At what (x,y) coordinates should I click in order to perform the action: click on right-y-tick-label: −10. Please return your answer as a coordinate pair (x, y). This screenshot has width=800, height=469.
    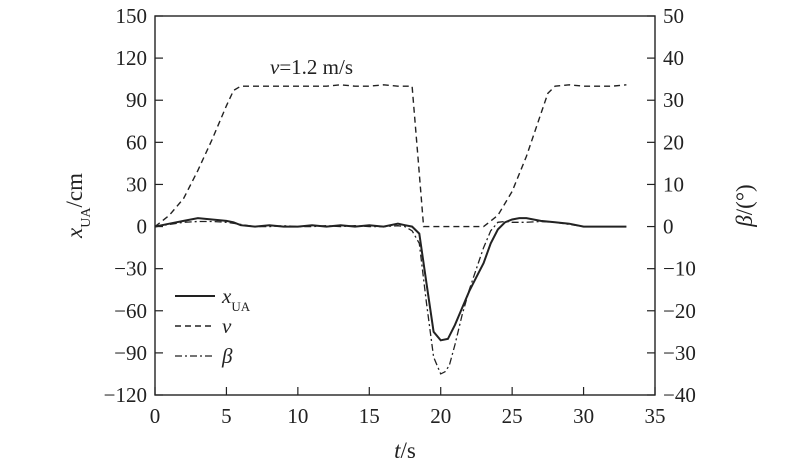
    Looking at the image, I should click on (679, 269).